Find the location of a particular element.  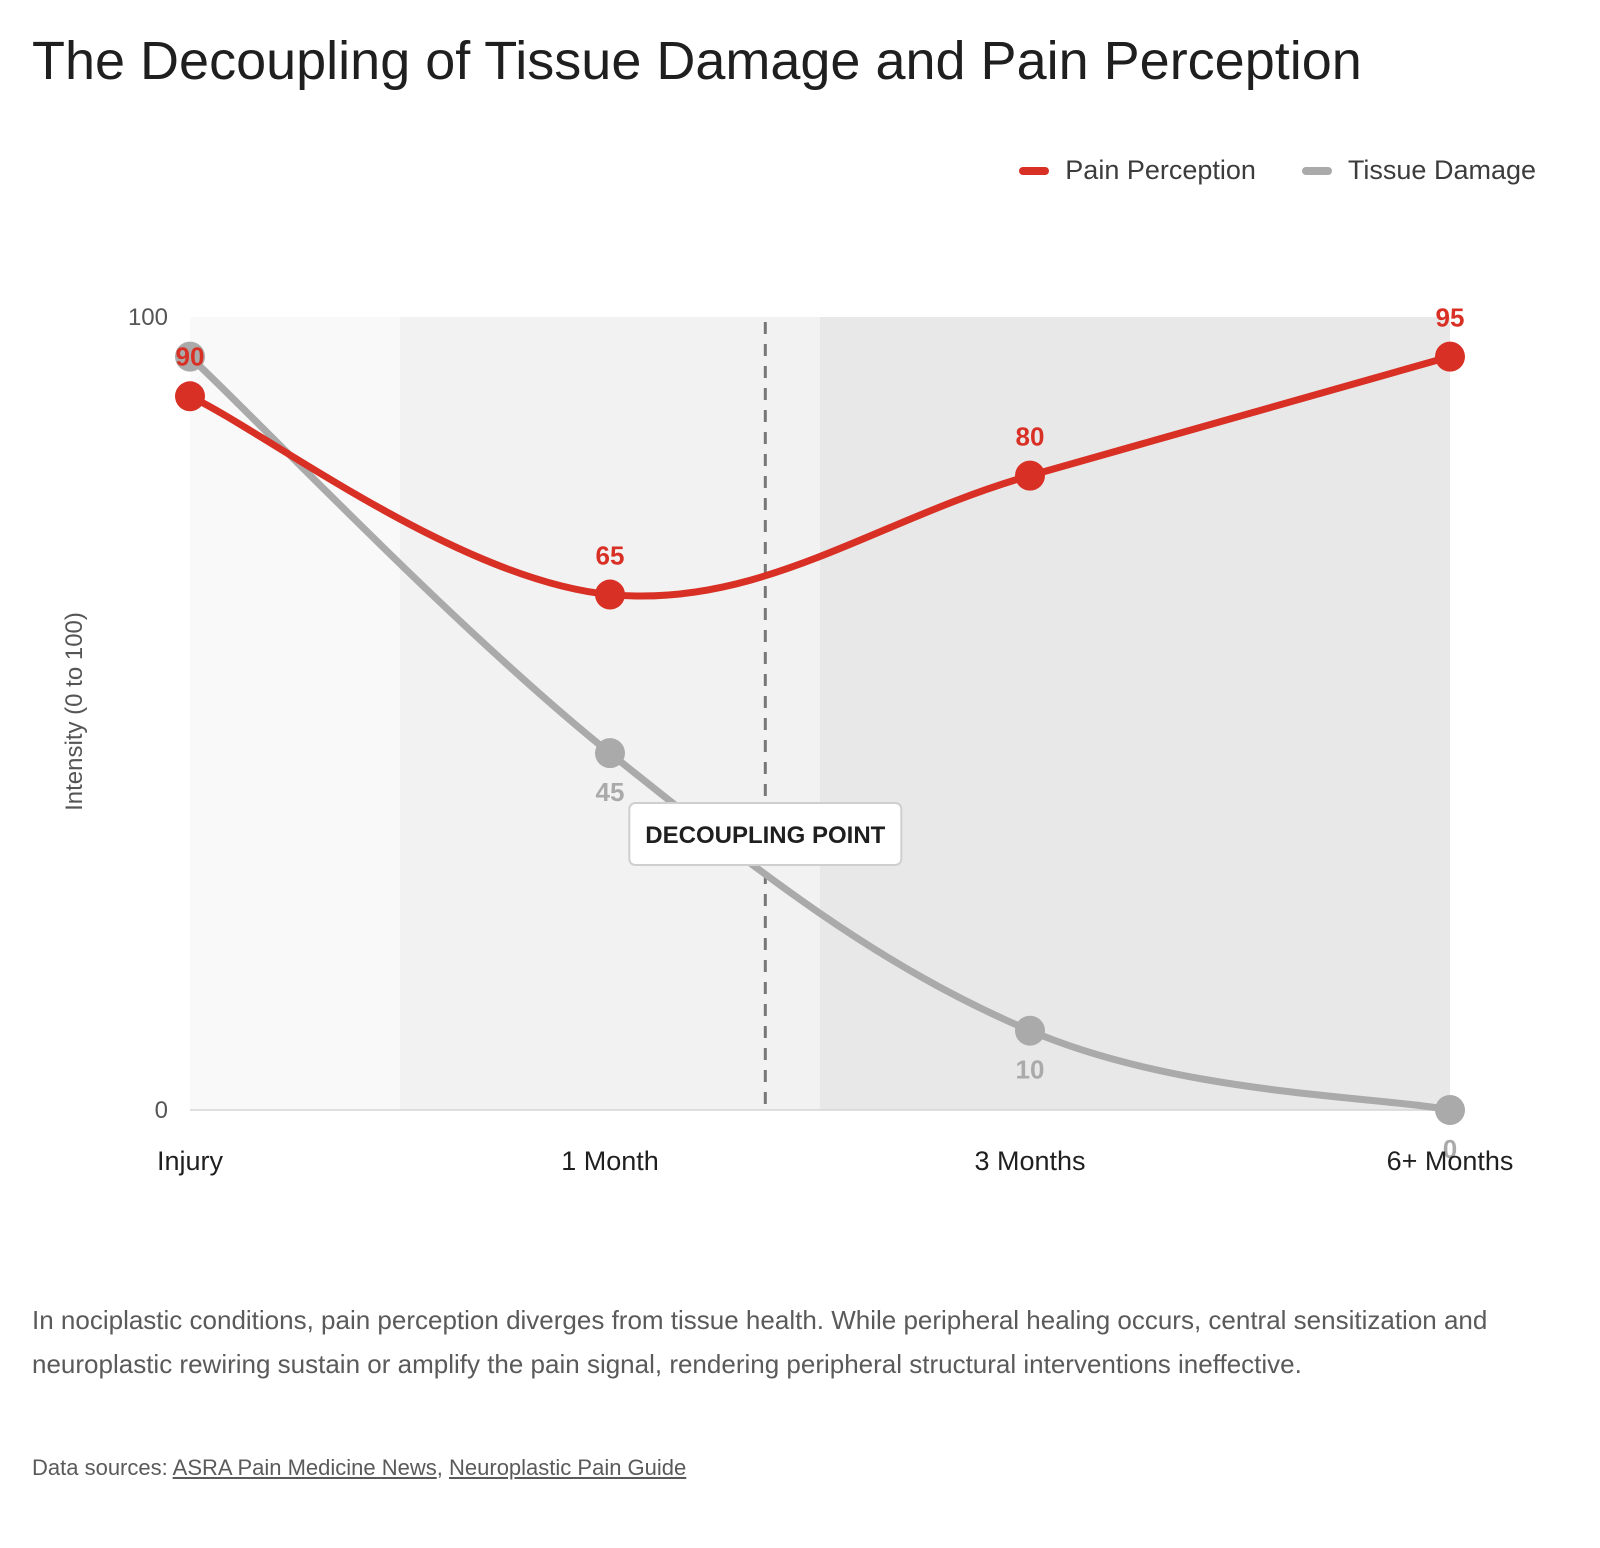

data-label-pain-2: 80 is located at coordinates (1030, 437).